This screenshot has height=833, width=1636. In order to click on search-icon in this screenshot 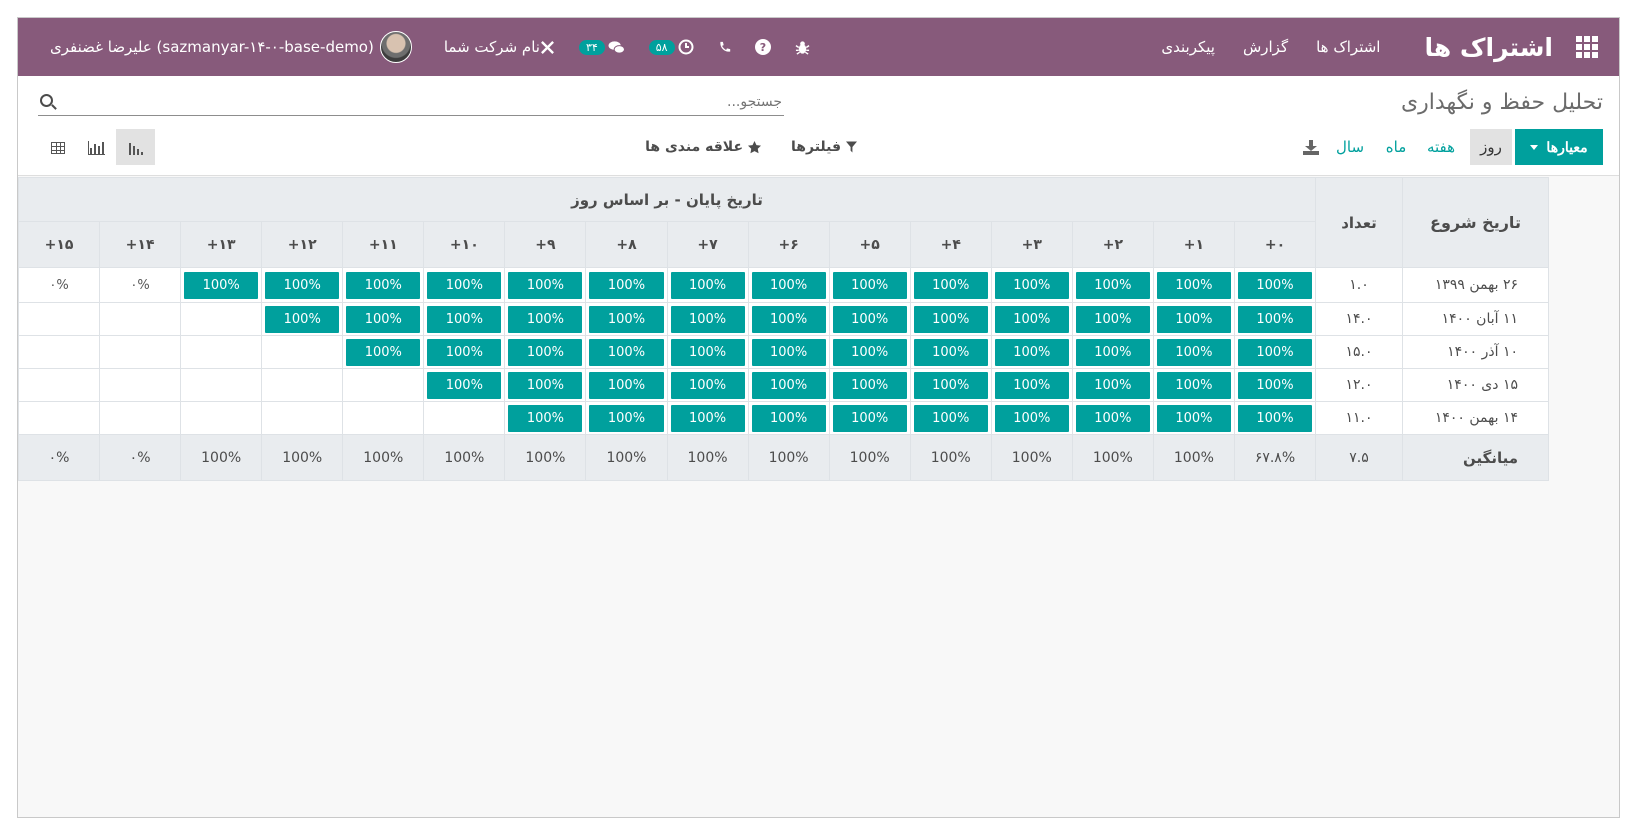, I will do `click(46, 100)`.